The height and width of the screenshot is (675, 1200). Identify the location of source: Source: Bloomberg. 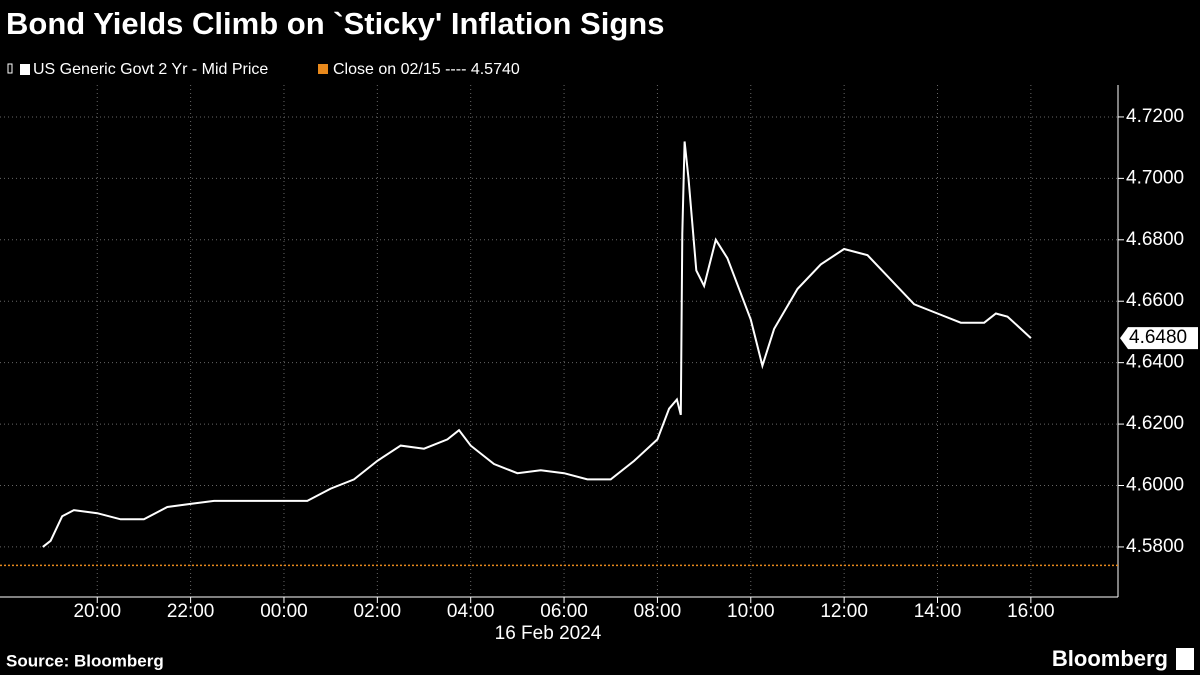
(85, 660).